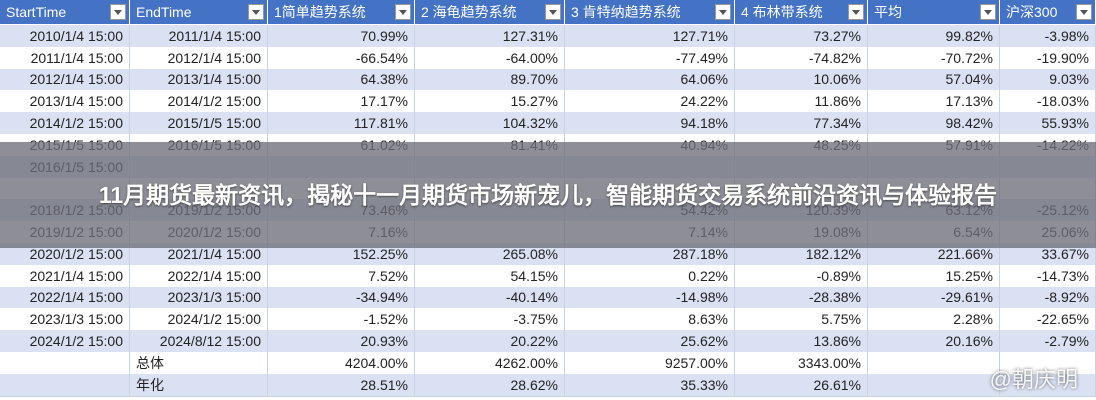 The width and height of the screenshot is (1096, 400). What do you see at coordinates (969, 341) in the screenshot?
I see `cell-text: 20.16%` at bounding box center [969, 341].